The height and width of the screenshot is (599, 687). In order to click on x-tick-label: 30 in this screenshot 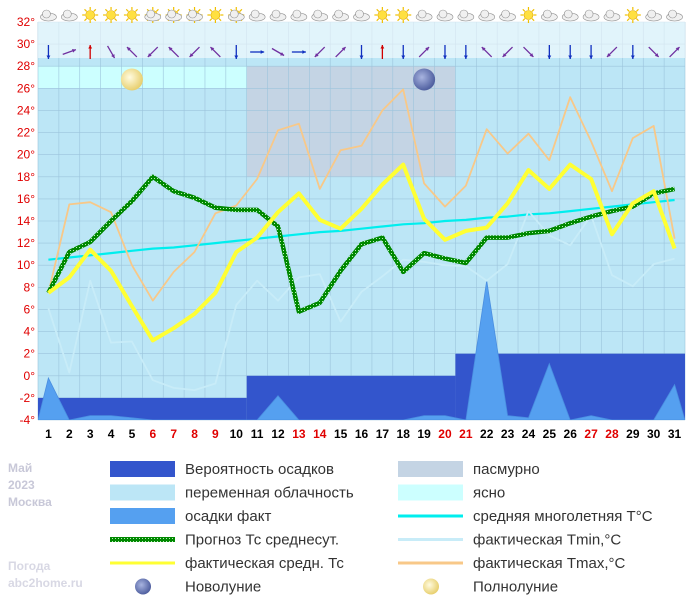, I will do `click(654, 434)`.